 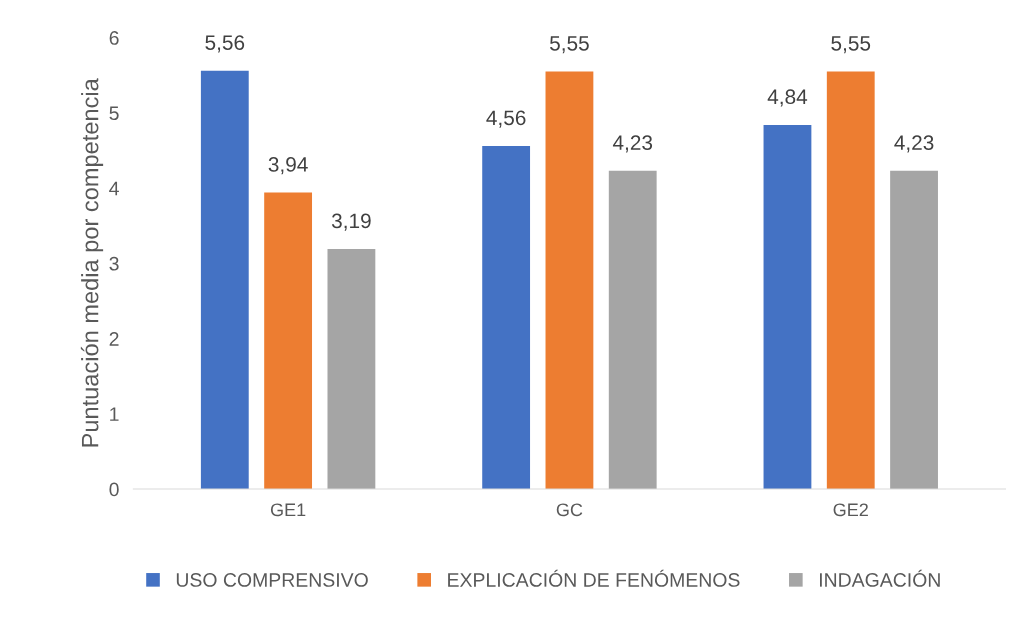 I want to click on data-label: 4,56, so click(x=506, y=119).